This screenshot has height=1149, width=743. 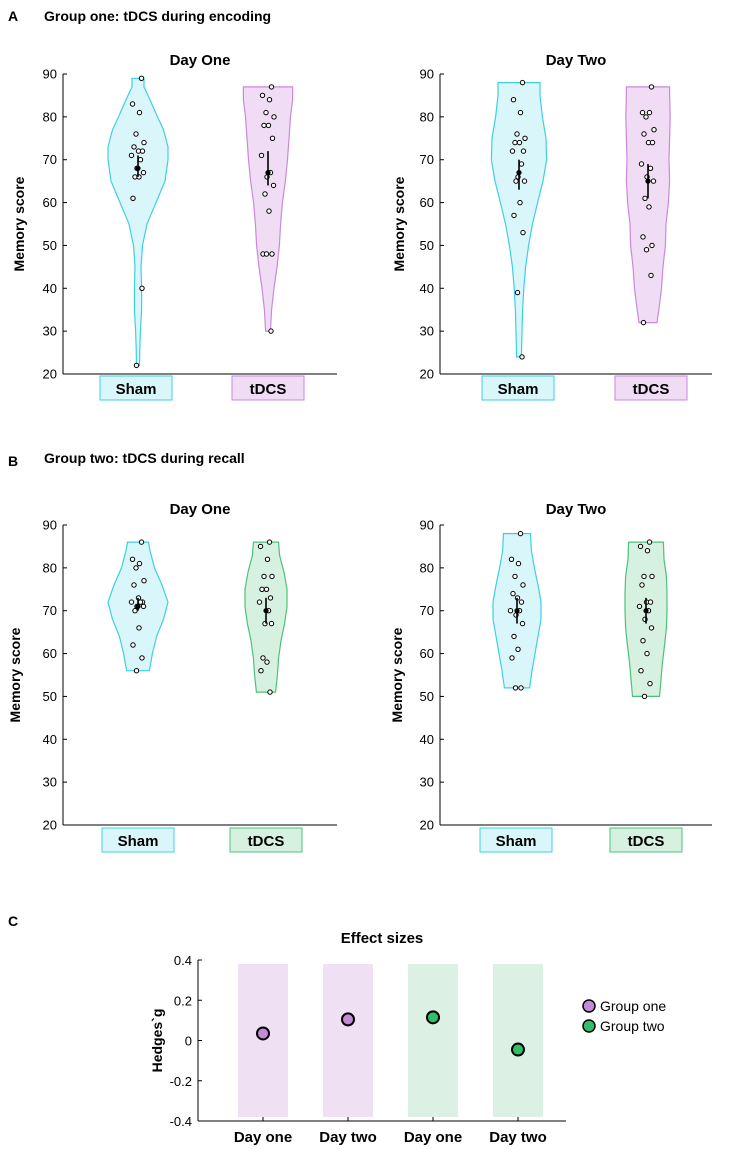 I want to click on x-tick-label: Day one, so click(x=433, y=1137).